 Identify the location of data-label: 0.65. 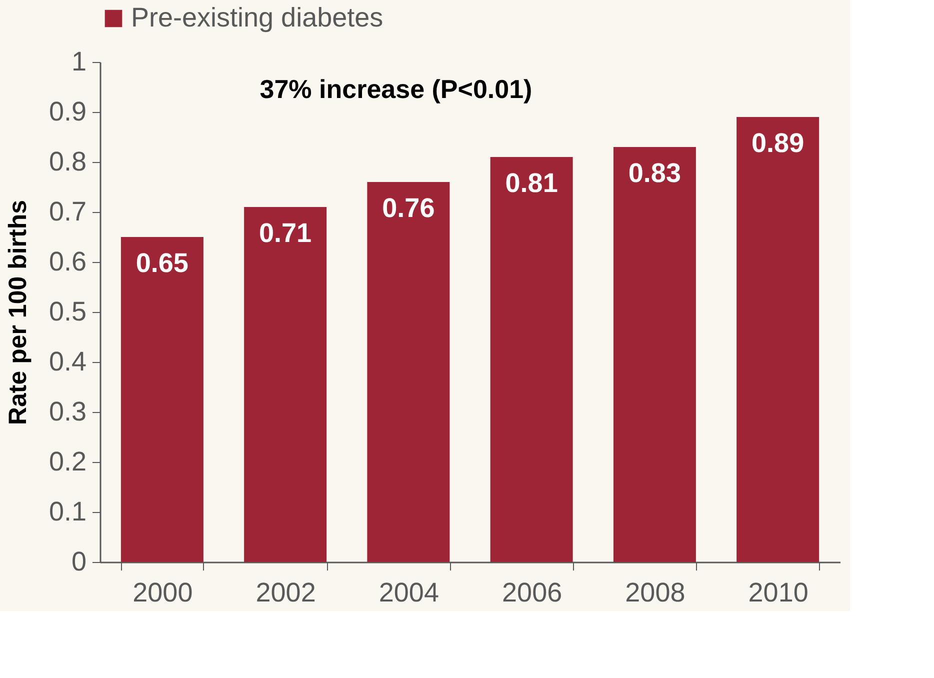
(162, 263).